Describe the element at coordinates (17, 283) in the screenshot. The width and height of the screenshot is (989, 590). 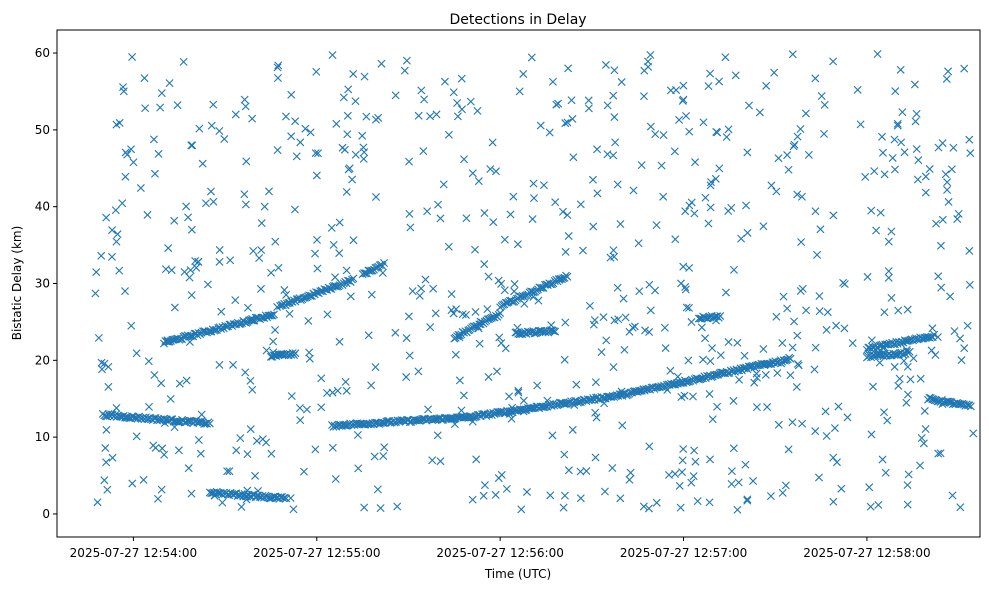
I see `y-axis-label: Bistatic Delay (km)` at that location.